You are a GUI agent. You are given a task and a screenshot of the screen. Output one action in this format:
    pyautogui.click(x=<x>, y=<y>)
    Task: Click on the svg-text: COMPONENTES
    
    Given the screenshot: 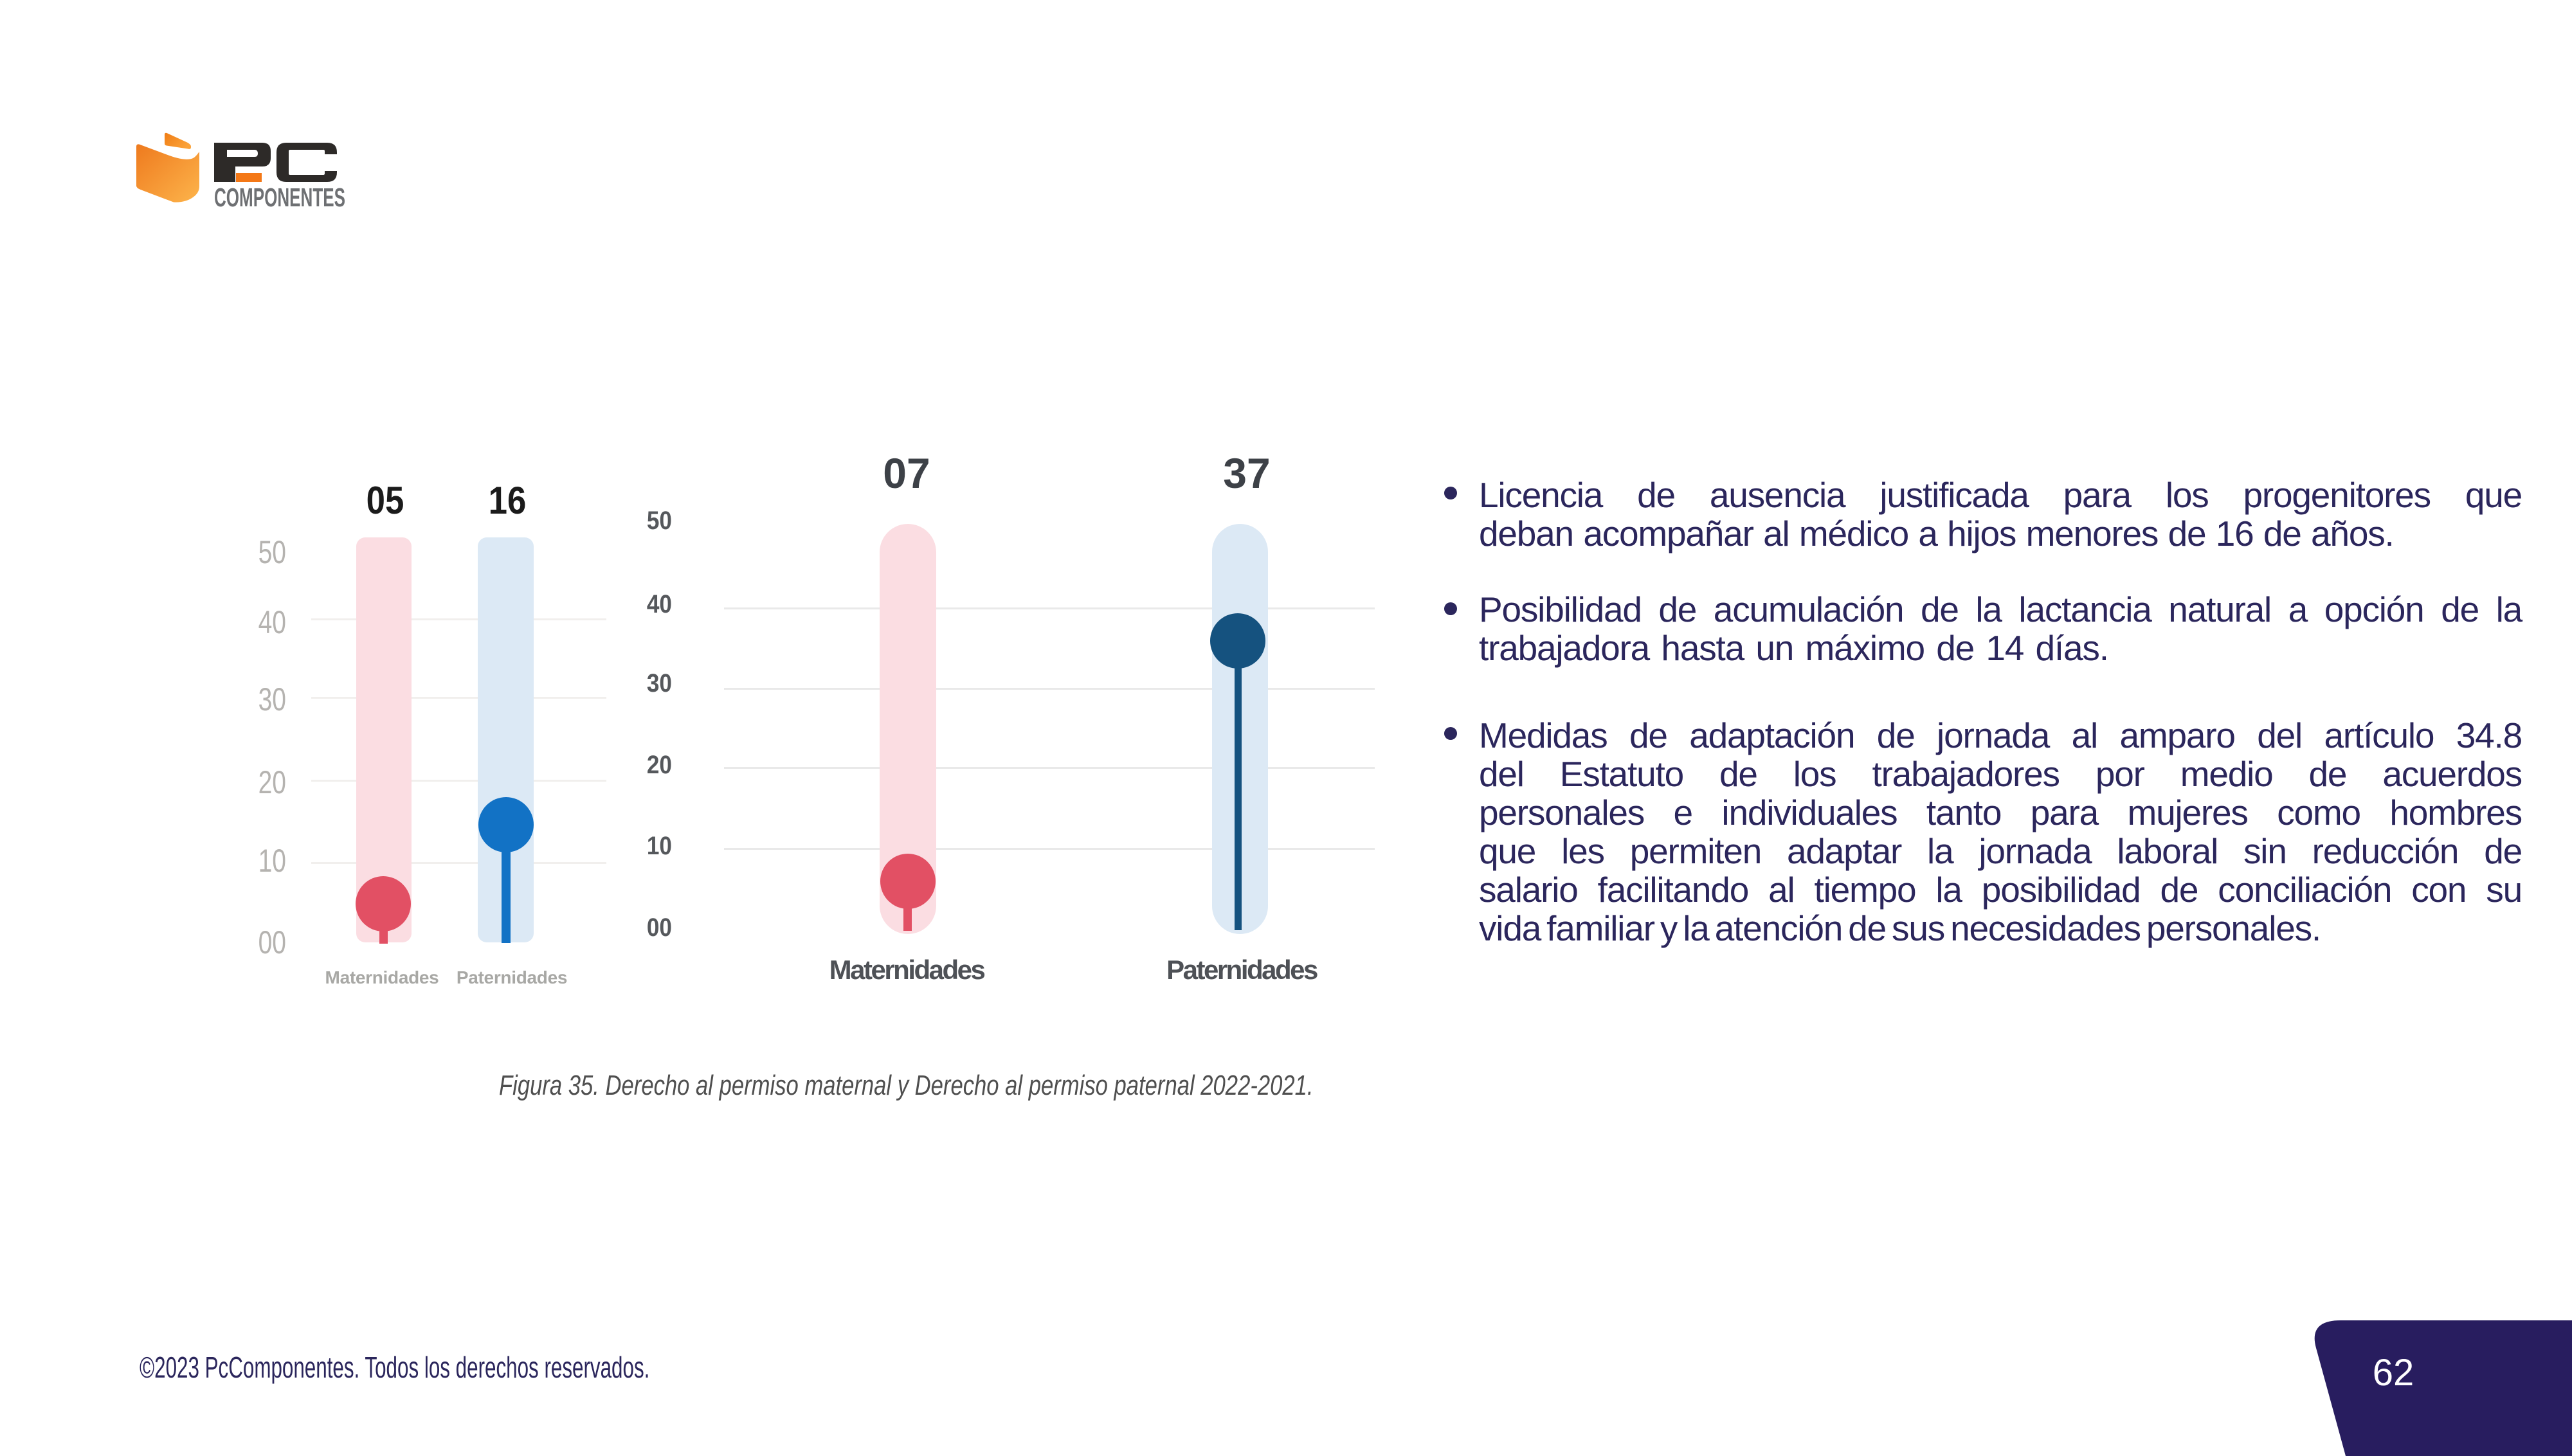 What is the action you would take?
    pyautogui.click(x=279, y=198)
    